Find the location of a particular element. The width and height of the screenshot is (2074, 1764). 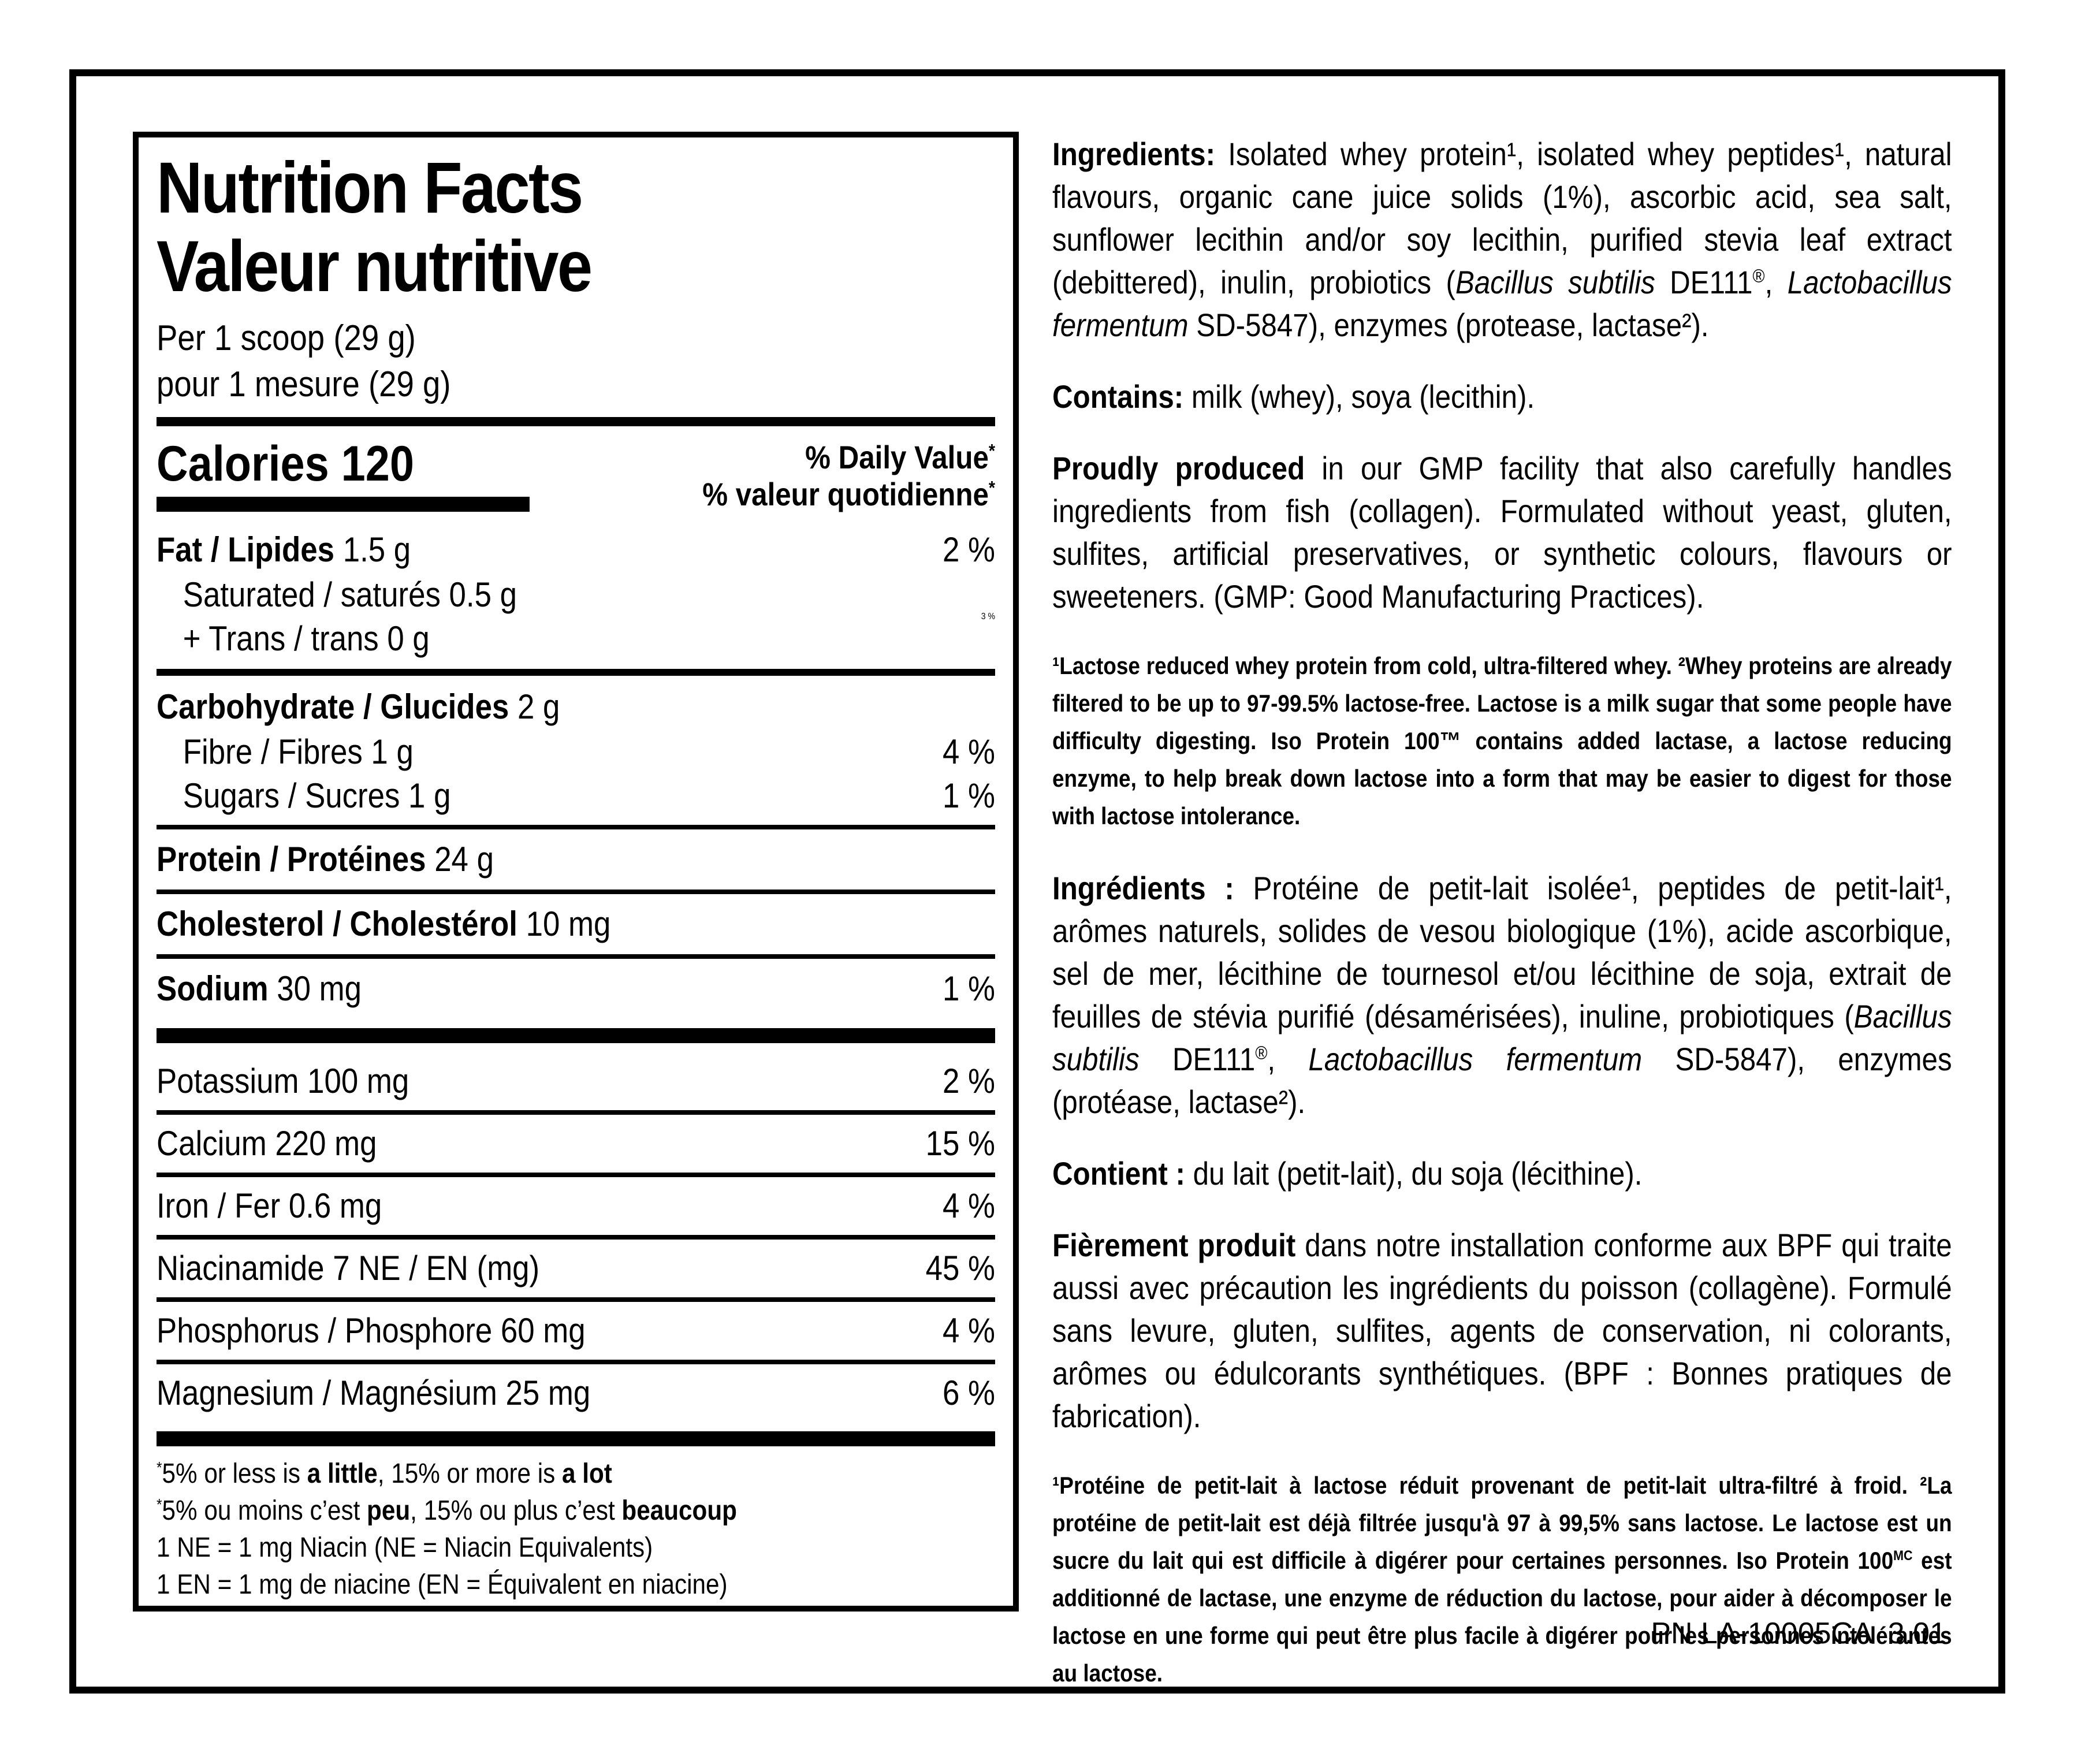

nutrient-row-potassium: Potassium 100 mg 2 % is located at coordinates (576, 1081).